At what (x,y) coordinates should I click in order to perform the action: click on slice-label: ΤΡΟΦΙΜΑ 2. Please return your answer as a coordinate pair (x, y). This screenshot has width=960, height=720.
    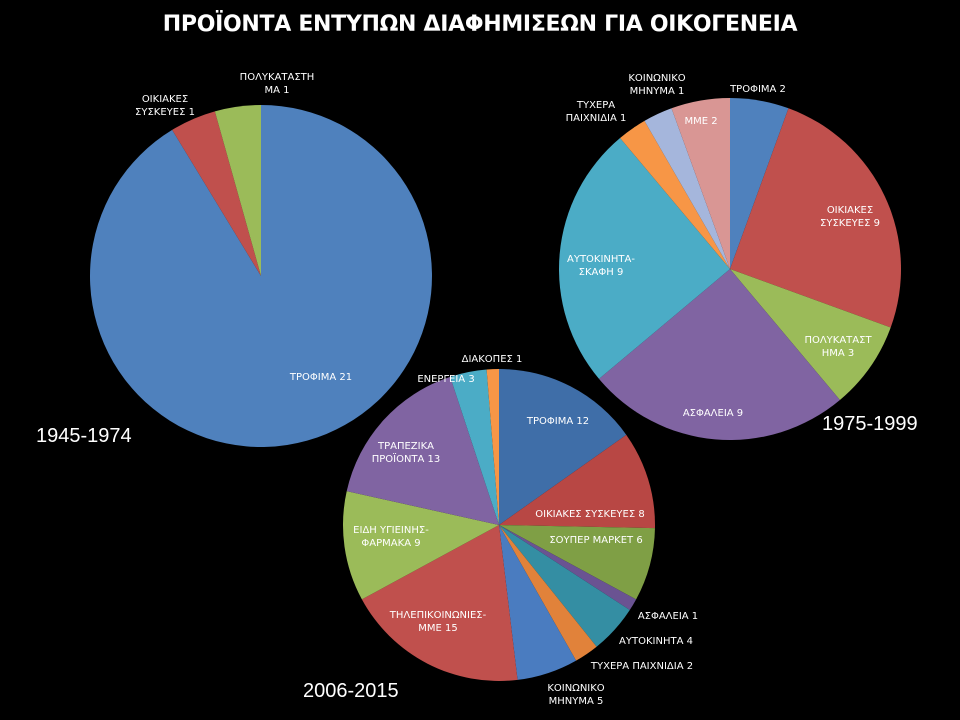
    Looking at the image, I should click on (757, 89).